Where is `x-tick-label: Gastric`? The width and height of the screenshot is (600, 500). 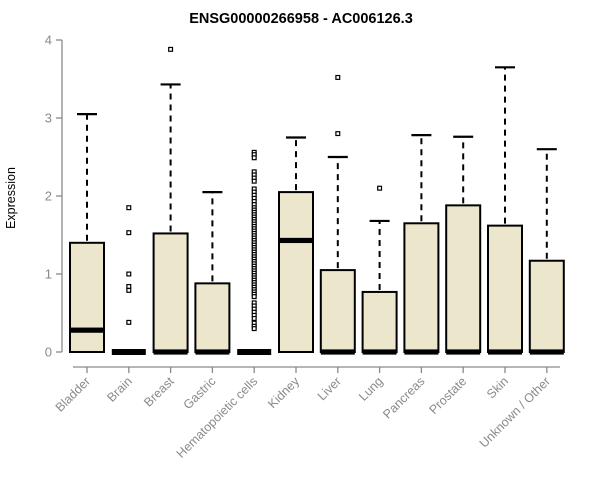
x-tick-label: Gastric is located at coordinates (200, 393).